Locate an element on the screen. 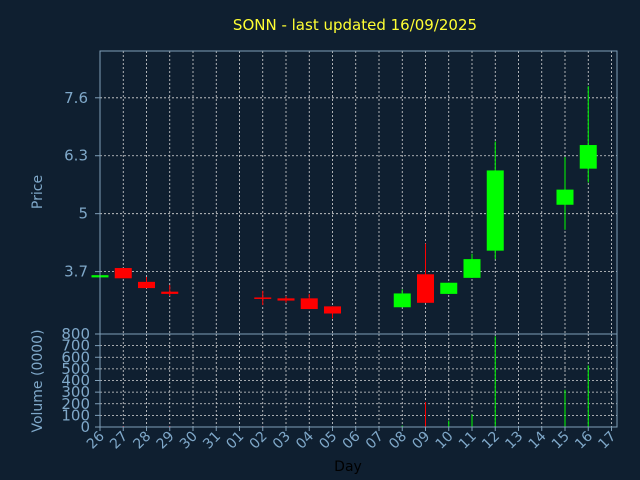  volume-tick-label-3: 300 is located at coordinates (75, 392).